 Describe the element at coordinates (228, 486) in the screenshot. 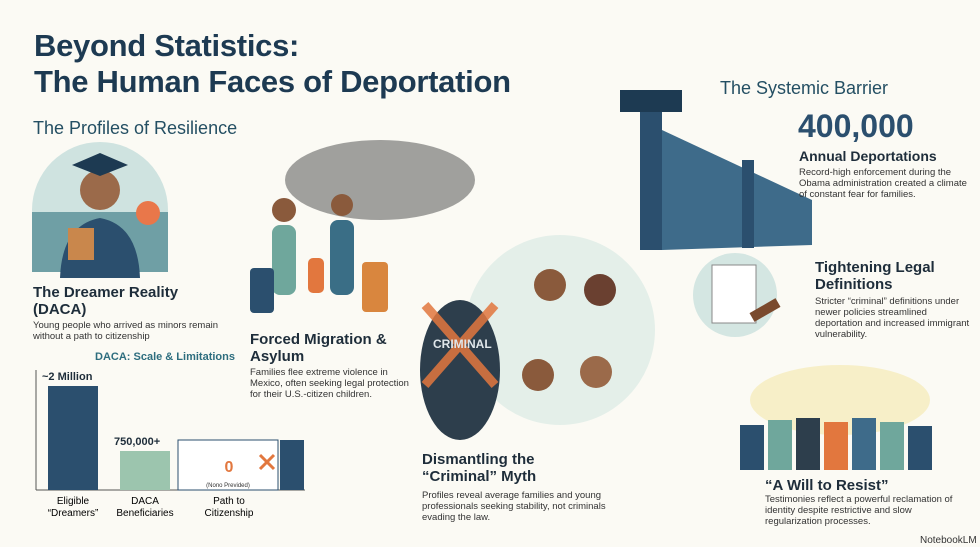

I see `zero-note: (Nono Previded)` at that location.